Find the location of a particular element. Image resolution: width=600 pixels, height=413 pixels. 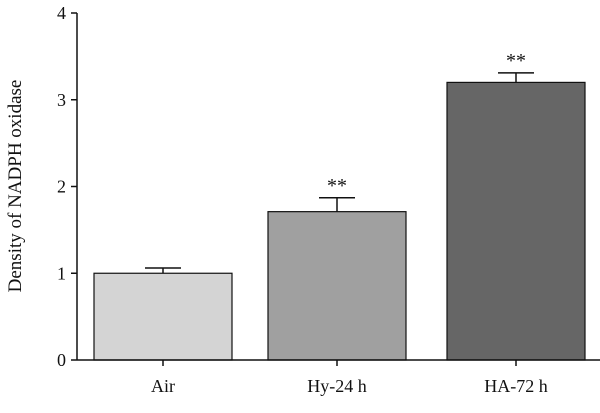

significance-label-2: ** is located at coordinates (516, 61).